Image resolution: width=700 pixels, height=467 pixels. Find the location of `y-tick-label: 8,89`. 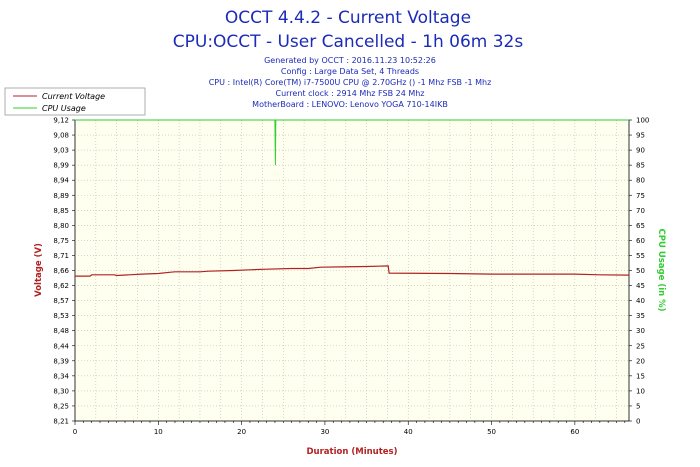

y-tick-label: 8,89 is located at coordinates (61, 196).